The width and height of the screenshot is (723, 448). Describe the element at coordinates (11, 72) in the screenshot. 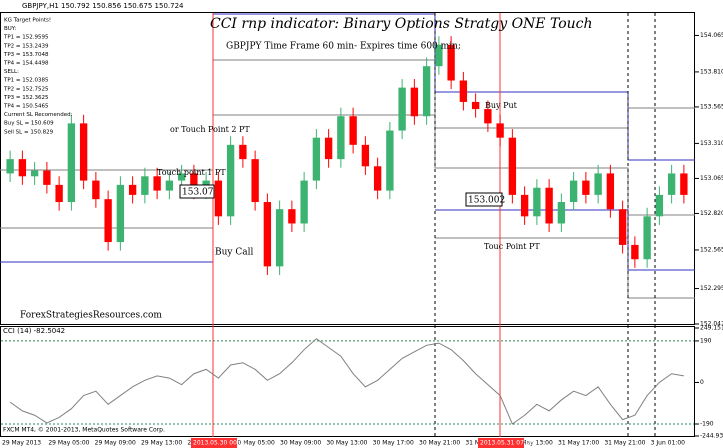

I see `info-text: SELL:` at that location.